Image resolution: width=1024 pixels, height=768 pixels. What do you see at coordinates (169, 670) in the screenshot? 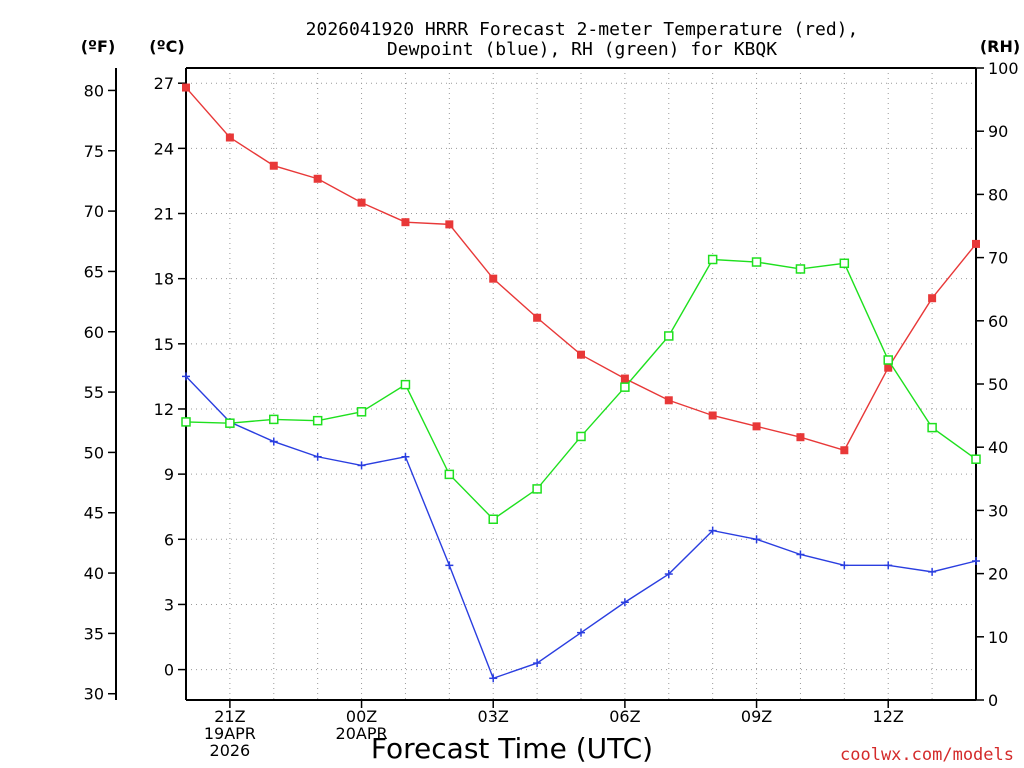
I see `celsius-tick-label: 0` at bounding box center [169, 670].